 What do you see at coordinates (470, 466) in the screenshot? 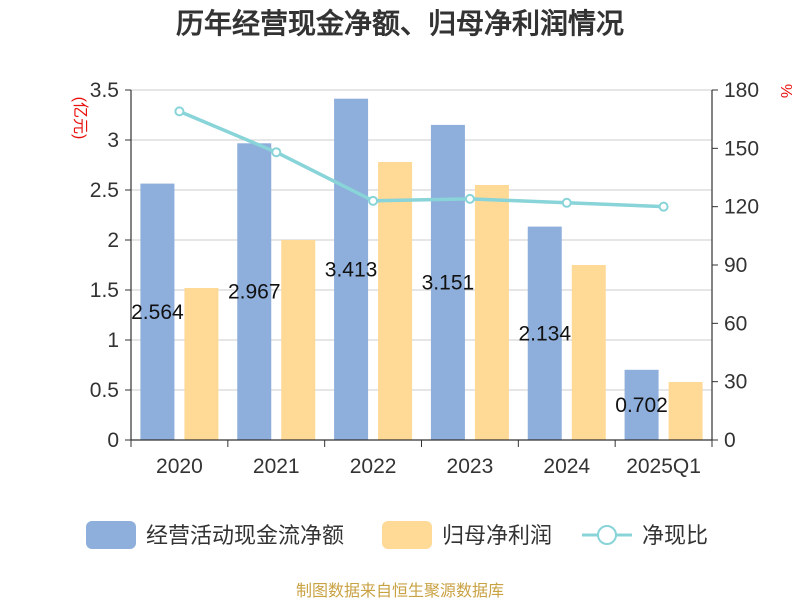
I see `x-tick-label: 2023` at bounding box center [470, 466].